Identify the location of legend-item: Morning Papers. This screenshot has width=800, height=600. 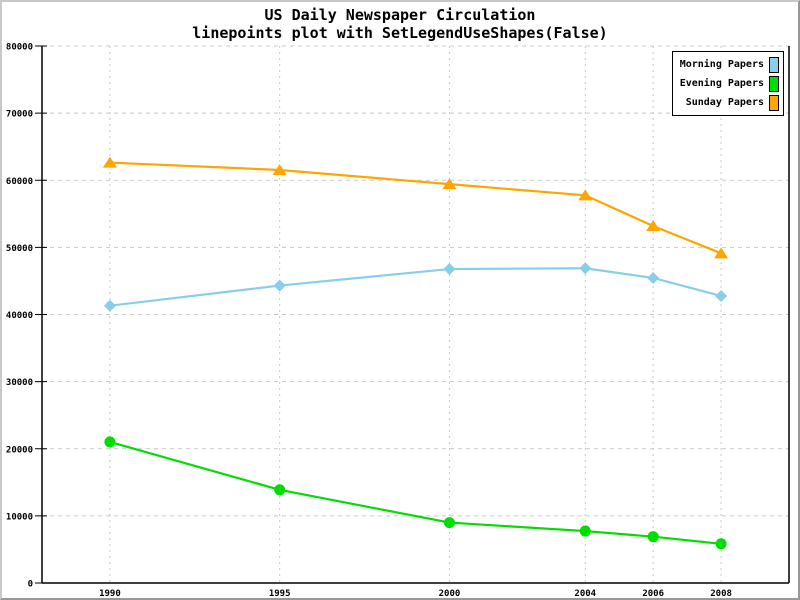
(728, 65).